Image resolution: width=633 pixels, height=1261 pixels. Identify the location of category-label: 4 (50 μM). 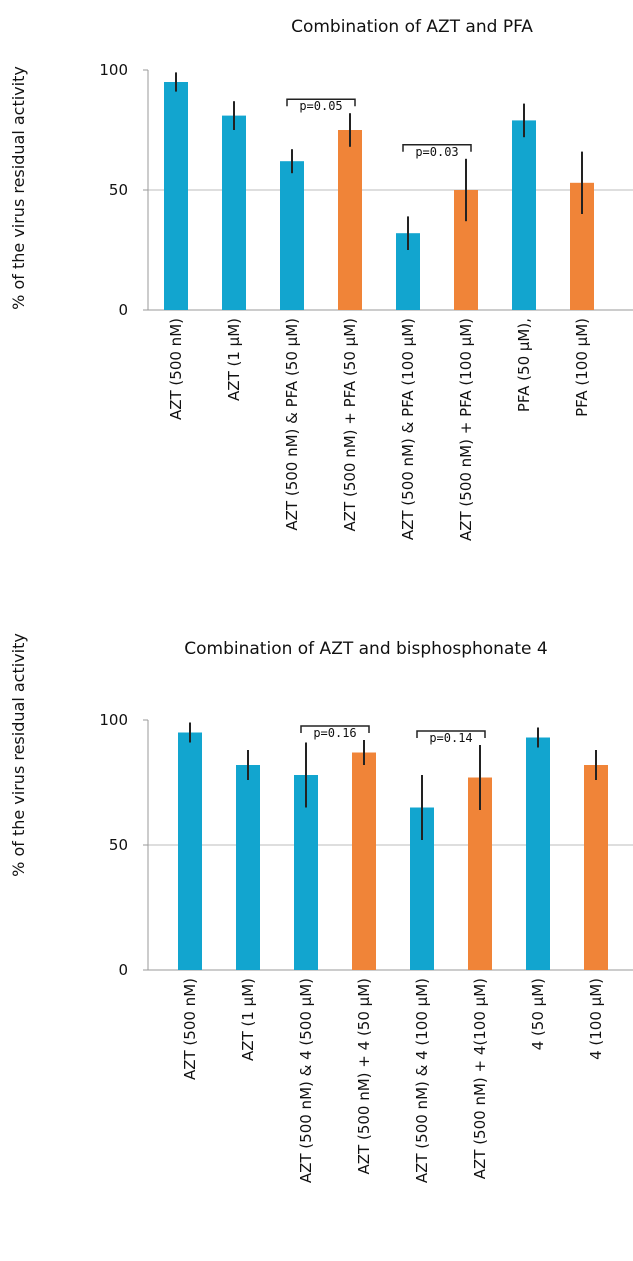
(538, 1014).